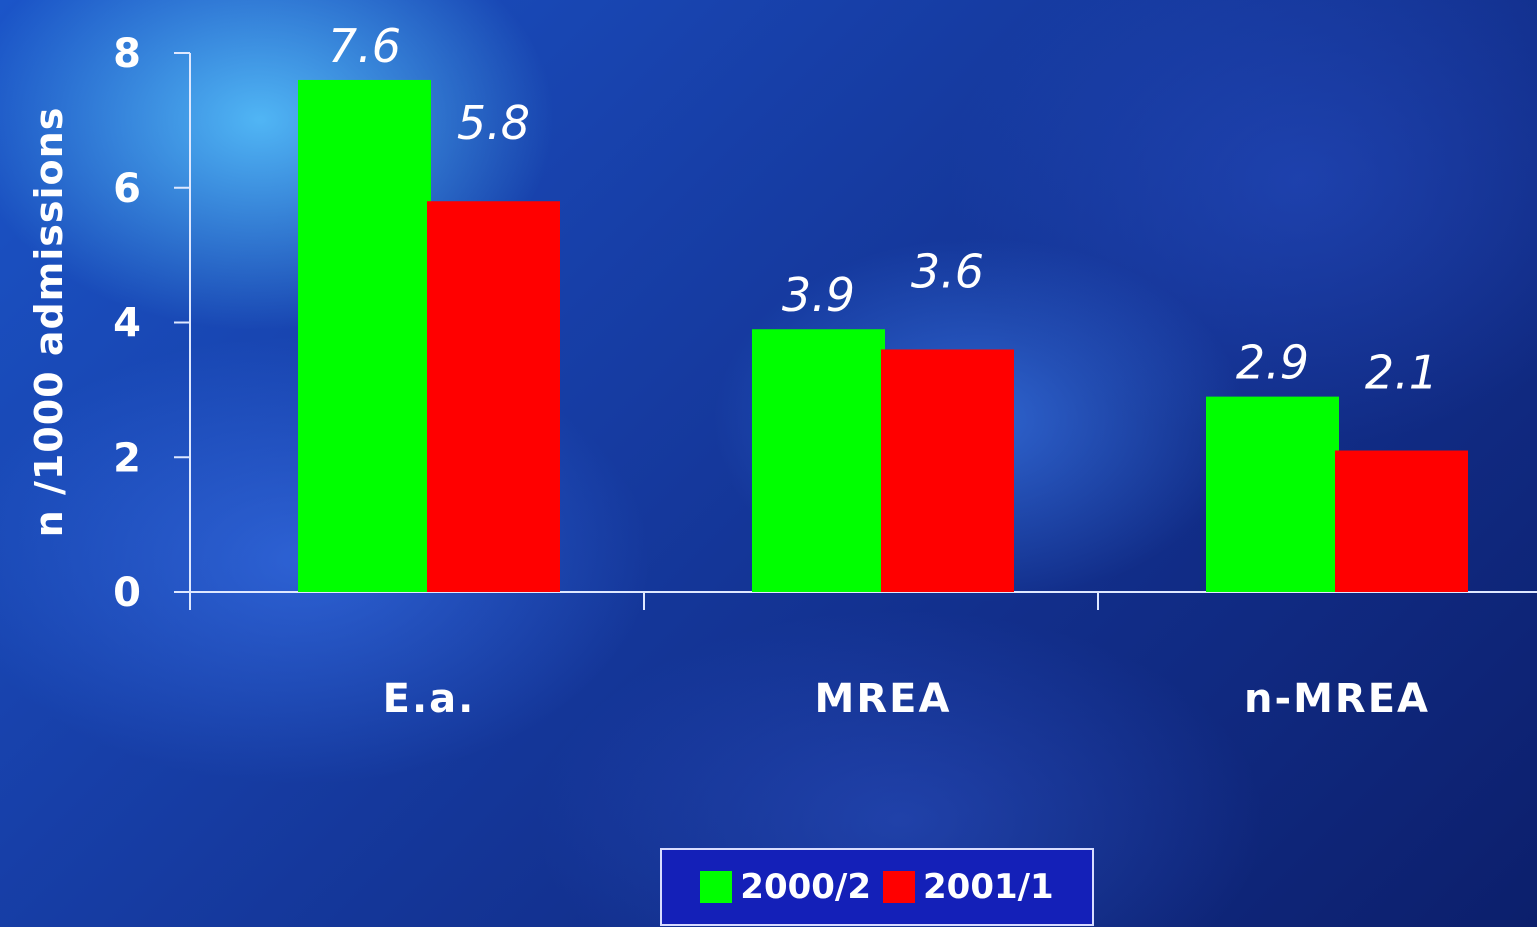  I want to click on category-labels: E.a. MREA n-MREA, so click(906, 699).